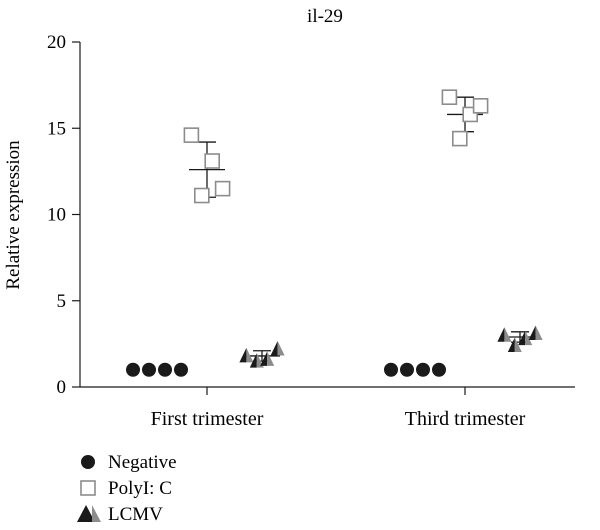 The image size is (600, 530). I want to click on y-axis: 0 5 10 15 20, so click(64, 215).